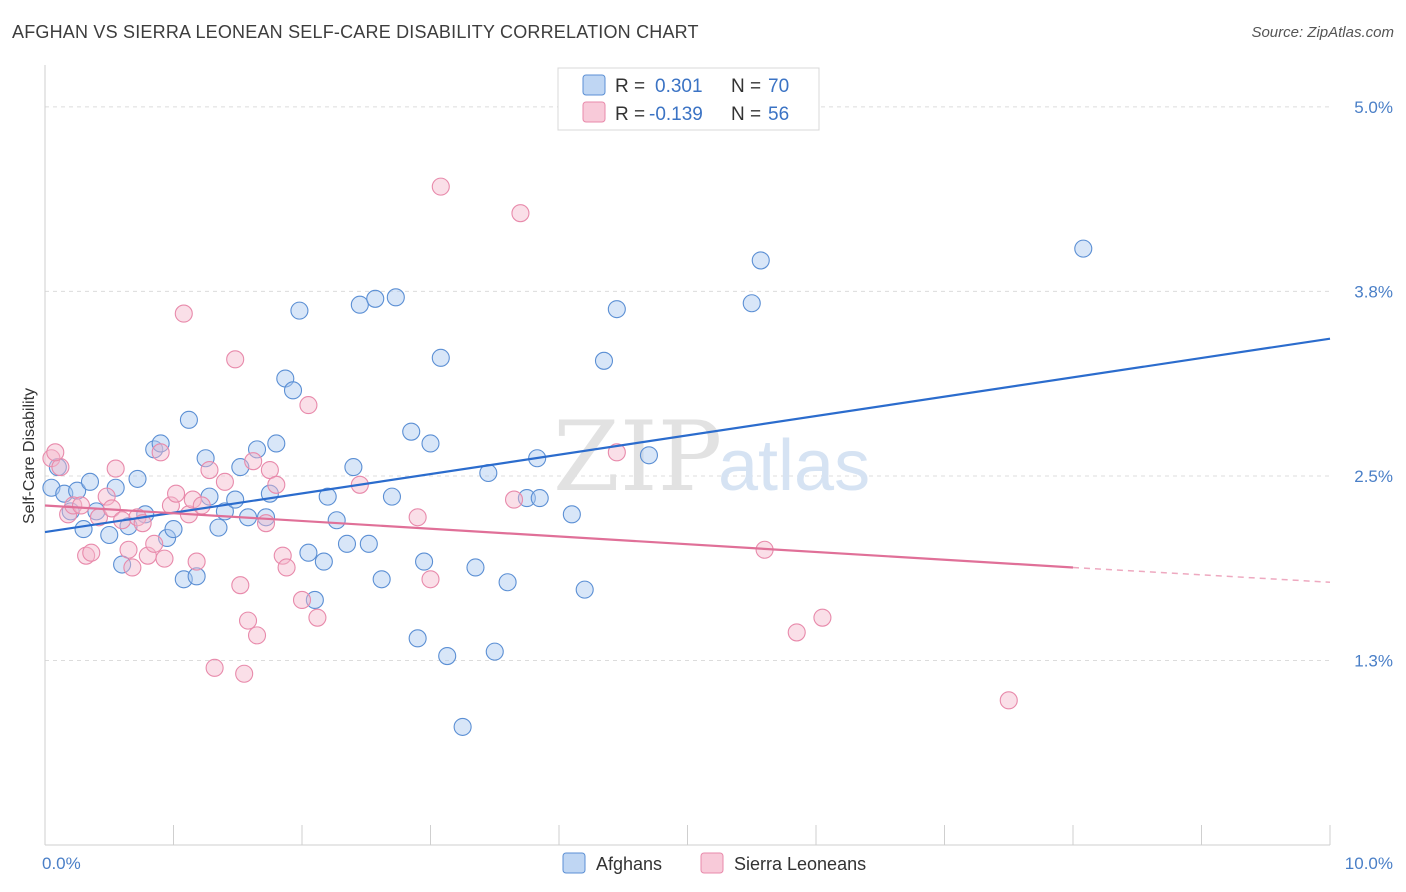 Image resolution: width=1406 pixels, height=892 pixels. I want to click on legend-swatch-sierra-leoneans, so click(594, 112).